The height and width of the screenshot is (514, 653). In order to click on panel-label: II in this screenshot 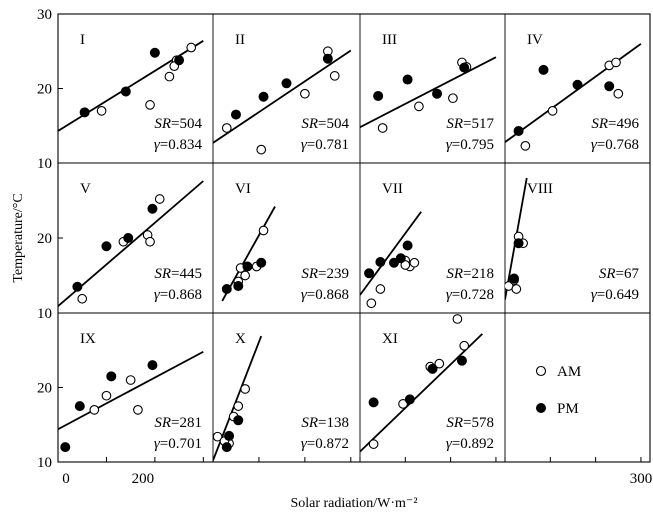, I will do `click(240, 40)`.